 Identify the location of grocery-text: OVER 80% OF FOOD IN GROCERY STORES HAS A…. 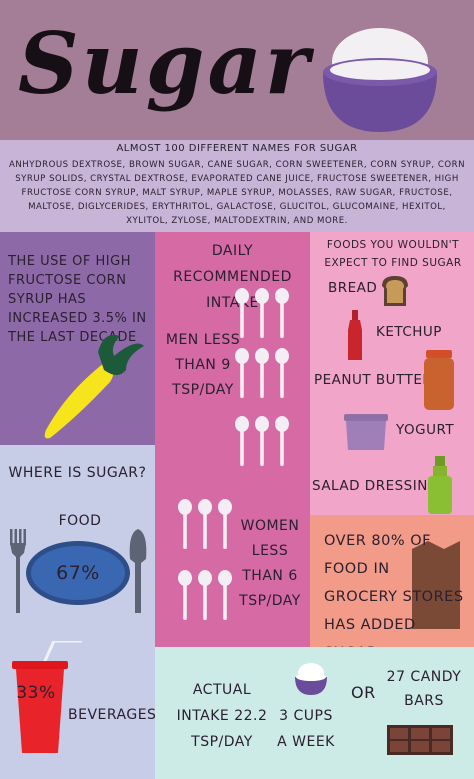
(394, 597).